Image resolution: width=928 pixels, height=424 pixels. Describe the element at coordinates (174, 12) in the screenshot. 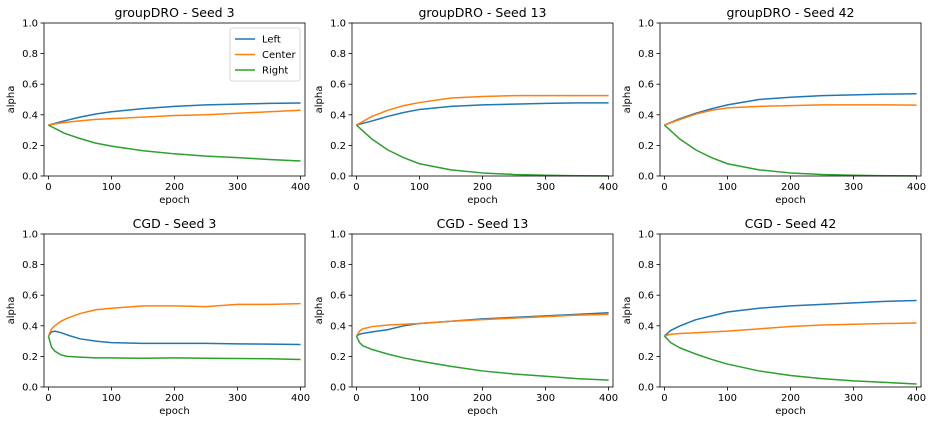

I see `subplot-title: groupDRO - Seed 3` at that location.